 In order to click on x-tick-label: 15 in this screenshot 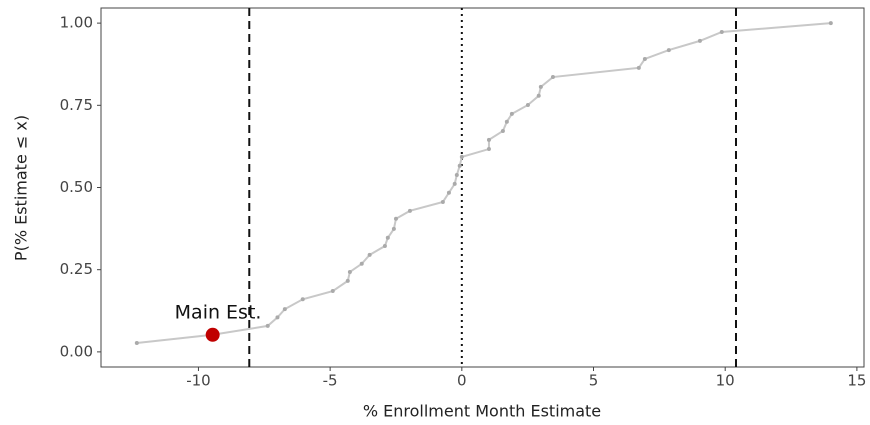, I will do `click(856, 381)`.